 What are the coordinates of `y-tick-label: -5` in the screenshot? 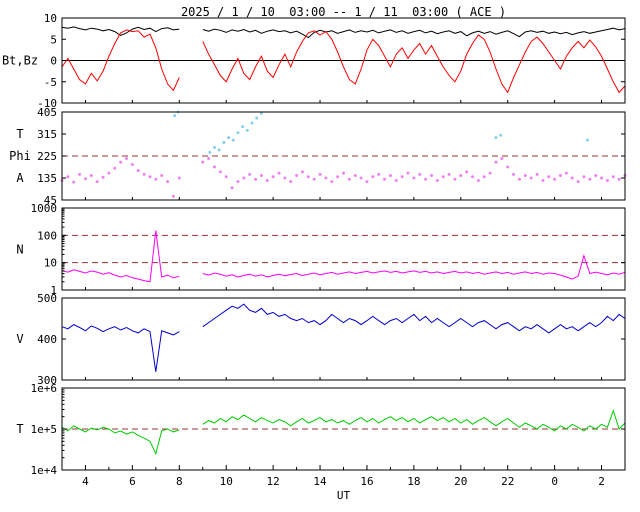 It's located at (50, 82).